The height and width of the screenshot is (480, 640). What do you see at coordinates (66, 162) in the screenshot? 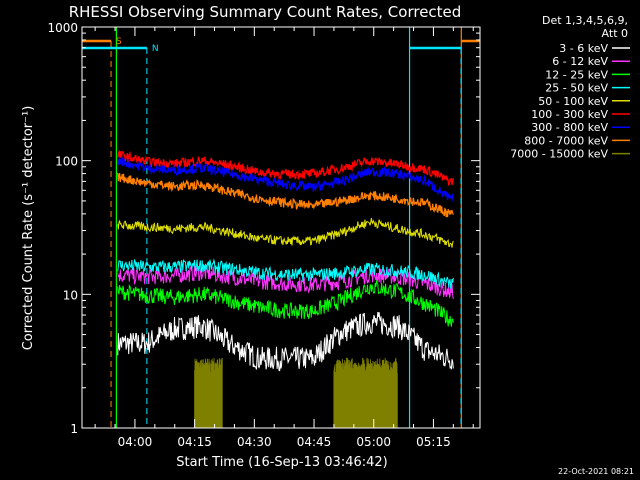
I see `y-tick-label: 100` at bounding box center [66, 162].